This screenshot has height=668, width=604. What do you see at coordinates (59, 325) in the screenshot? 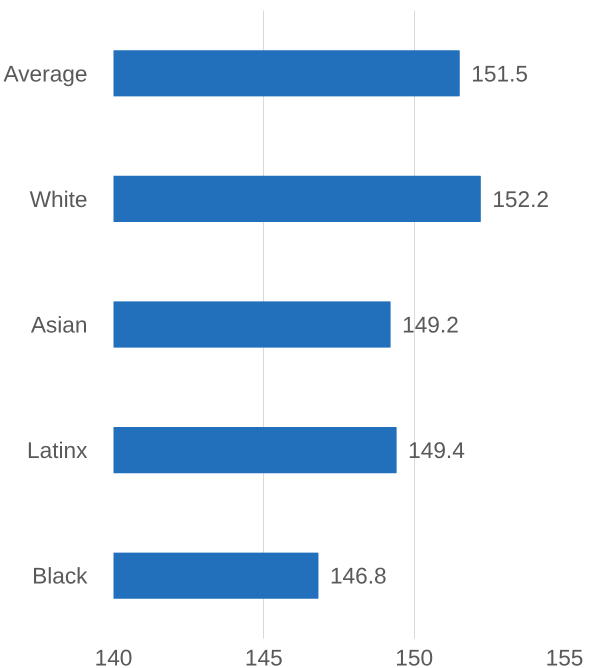
I see `y-tick-label: Asian` at bounding box center [59, 325].